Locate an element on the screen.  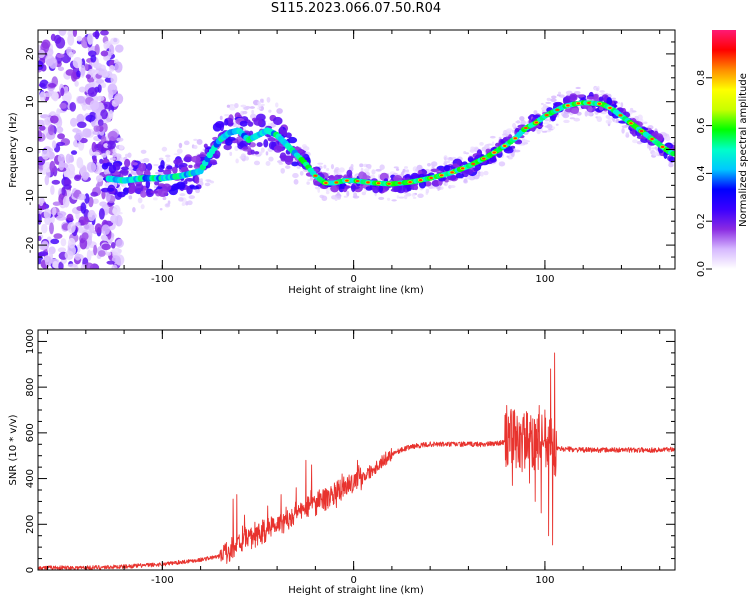
heatmap-y-tick-label: 0 is located at coordinates (30, 149).